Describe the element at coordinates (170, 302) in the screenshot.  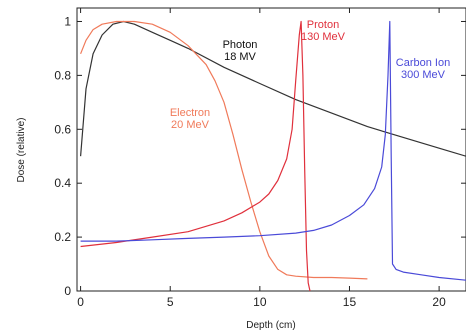
I see `x-tick-label: 5` at that location.